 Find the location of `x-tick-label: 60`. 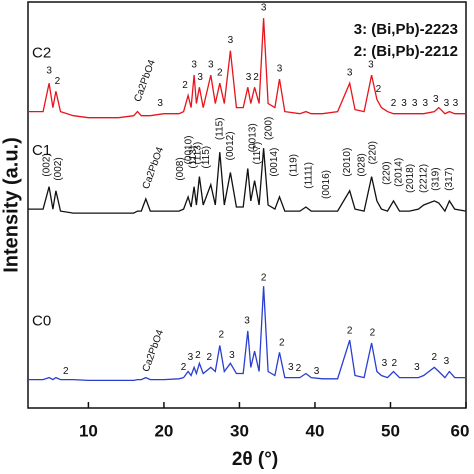

x-tick-label: 60 is located at coordinates (460, 430).